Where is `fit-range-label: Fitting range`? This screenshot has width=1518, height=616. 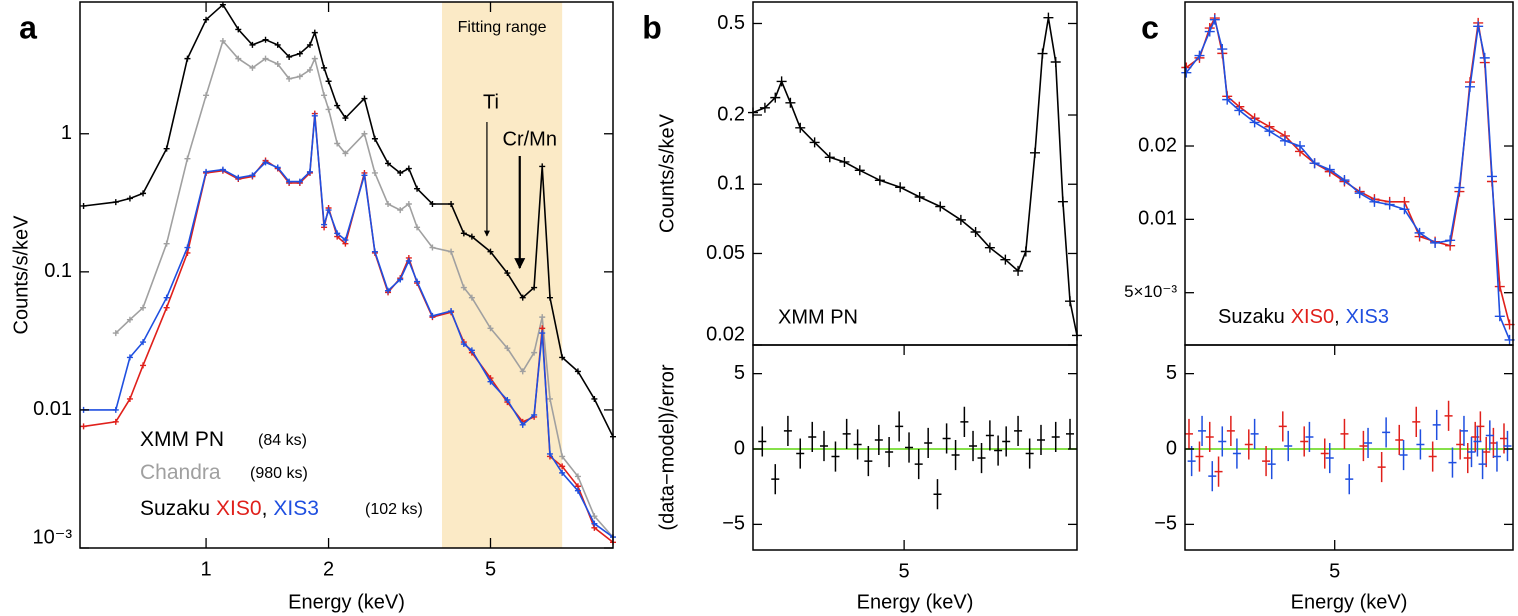 fit-range-label: Fitting range is located at coordinates (502, 27).